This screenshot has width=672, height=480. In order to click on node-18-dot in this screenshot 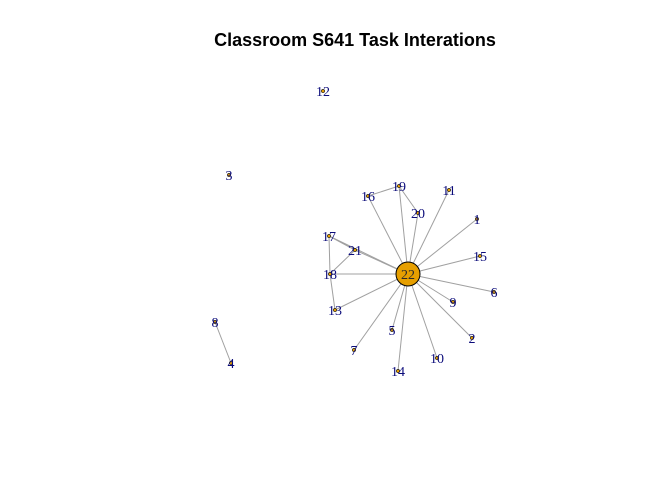, I will do `click(330, 274)`.